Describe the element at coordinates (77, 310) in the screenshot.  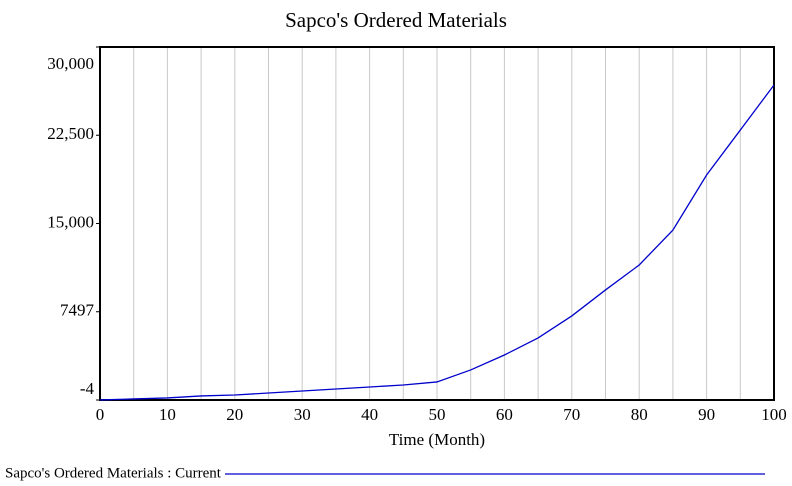
I see `y-tick-label: 7497` at that location.